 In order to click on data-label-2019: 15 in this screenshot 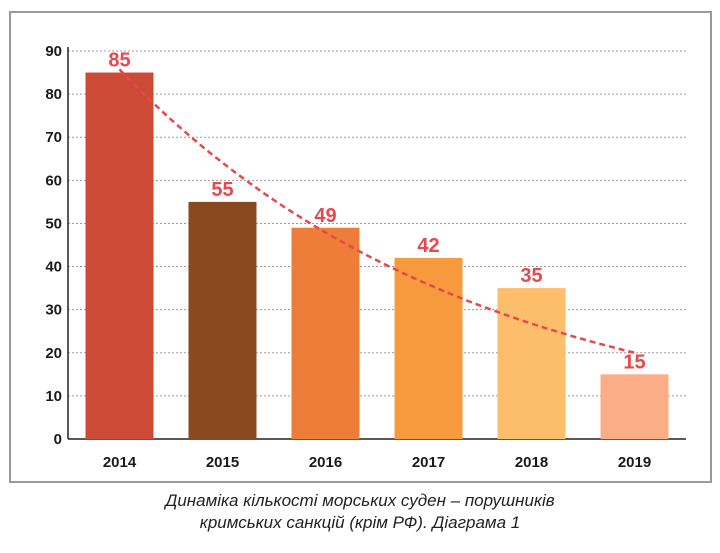, I will do `click(634, 362)`.